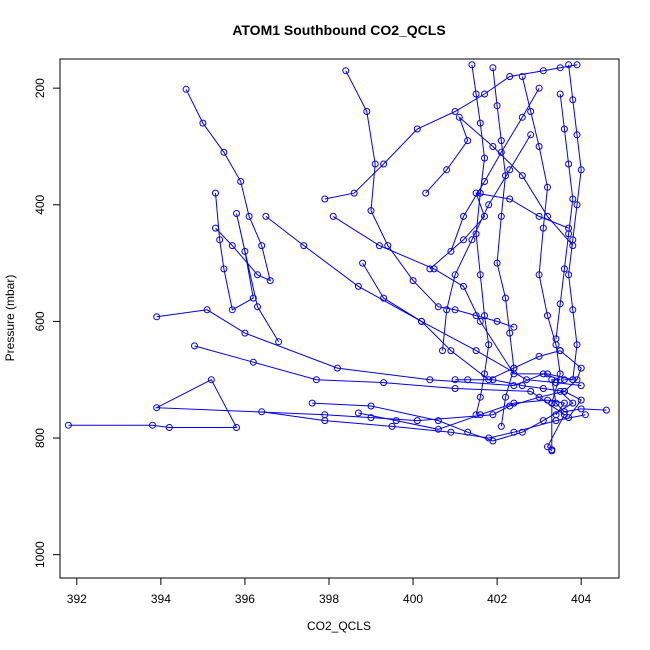 The image size is (650, 650). Describe the element at coordinates (40, 438) in the screenshot. I see `y-tick-label: 800` at that location.